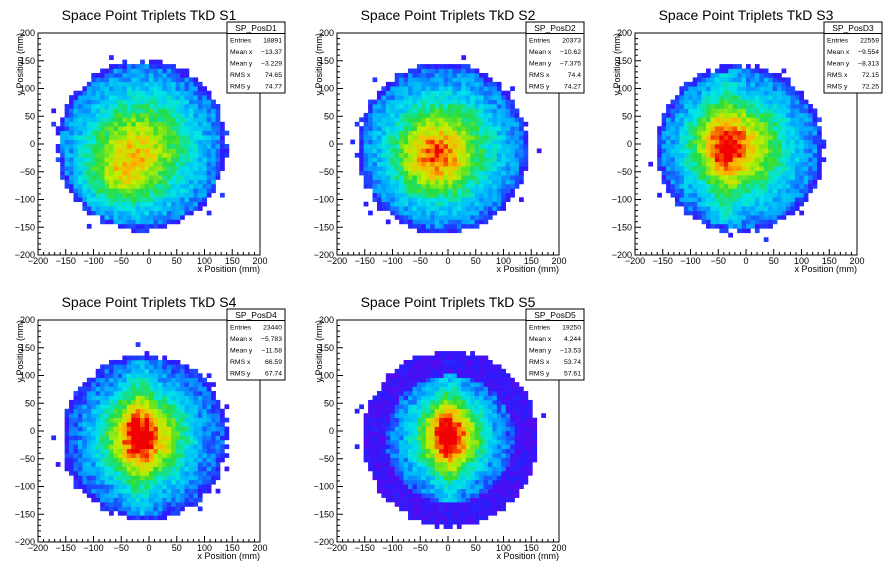  Describe the element at coordinates (326, 89) in the screenshot. I see `y-tick-label: 100` at that location.